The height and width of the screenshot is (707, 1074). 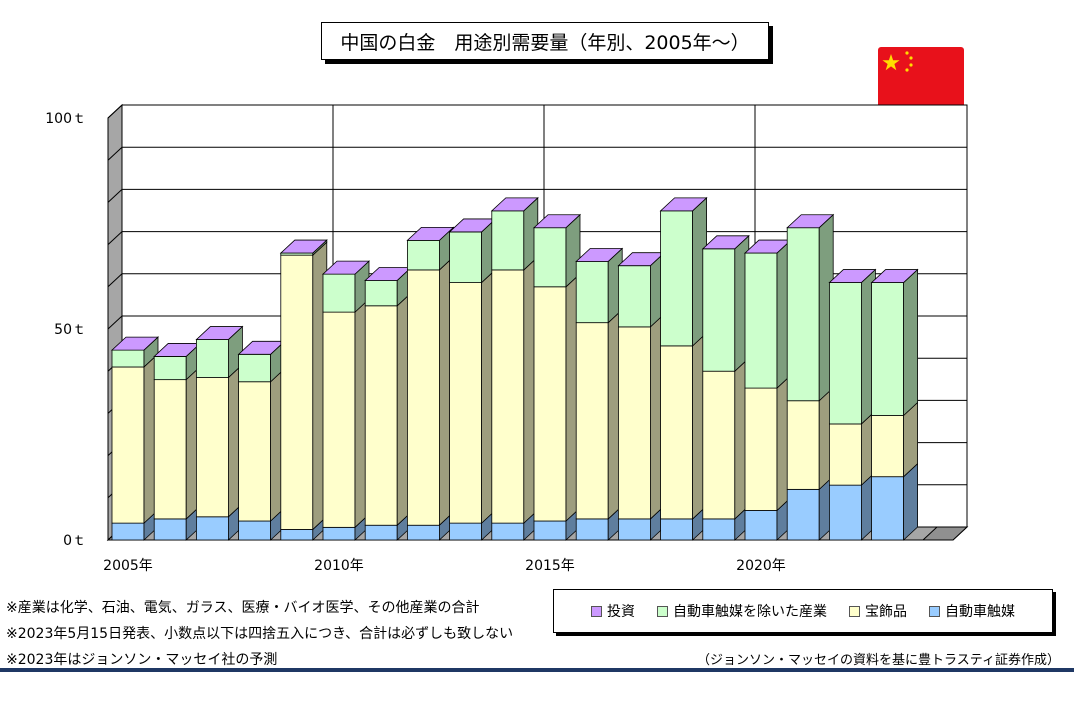 What do you see at coordinates (886, 612) in the screenshot?
I see `legend-label-jewelry: 宝飾品` at bounding box center [886, 612].